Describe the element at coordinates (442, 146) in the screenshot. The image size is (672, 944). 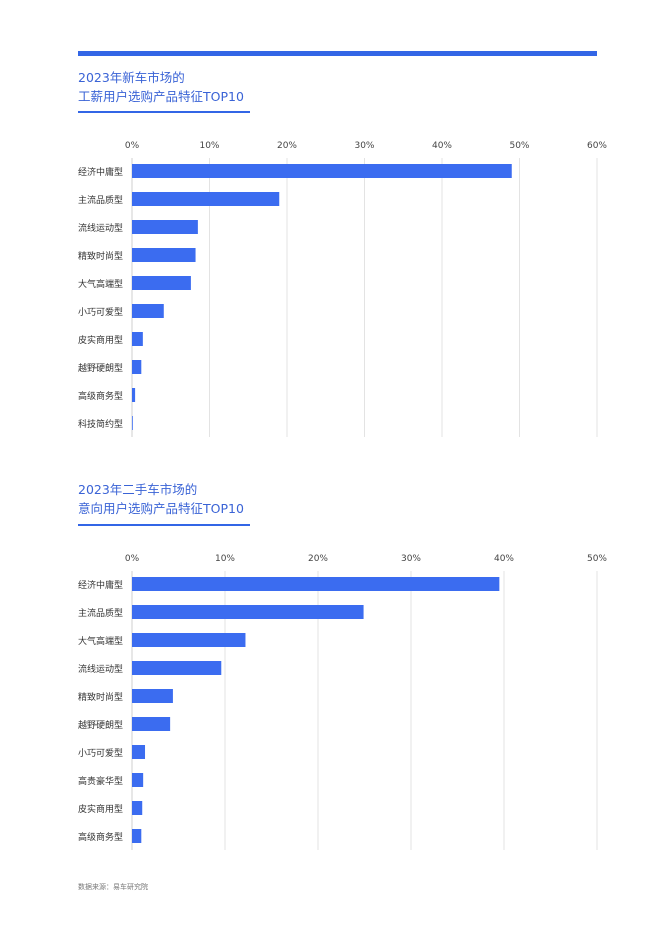
I see `chart1-tick-label: 40%` at that location.